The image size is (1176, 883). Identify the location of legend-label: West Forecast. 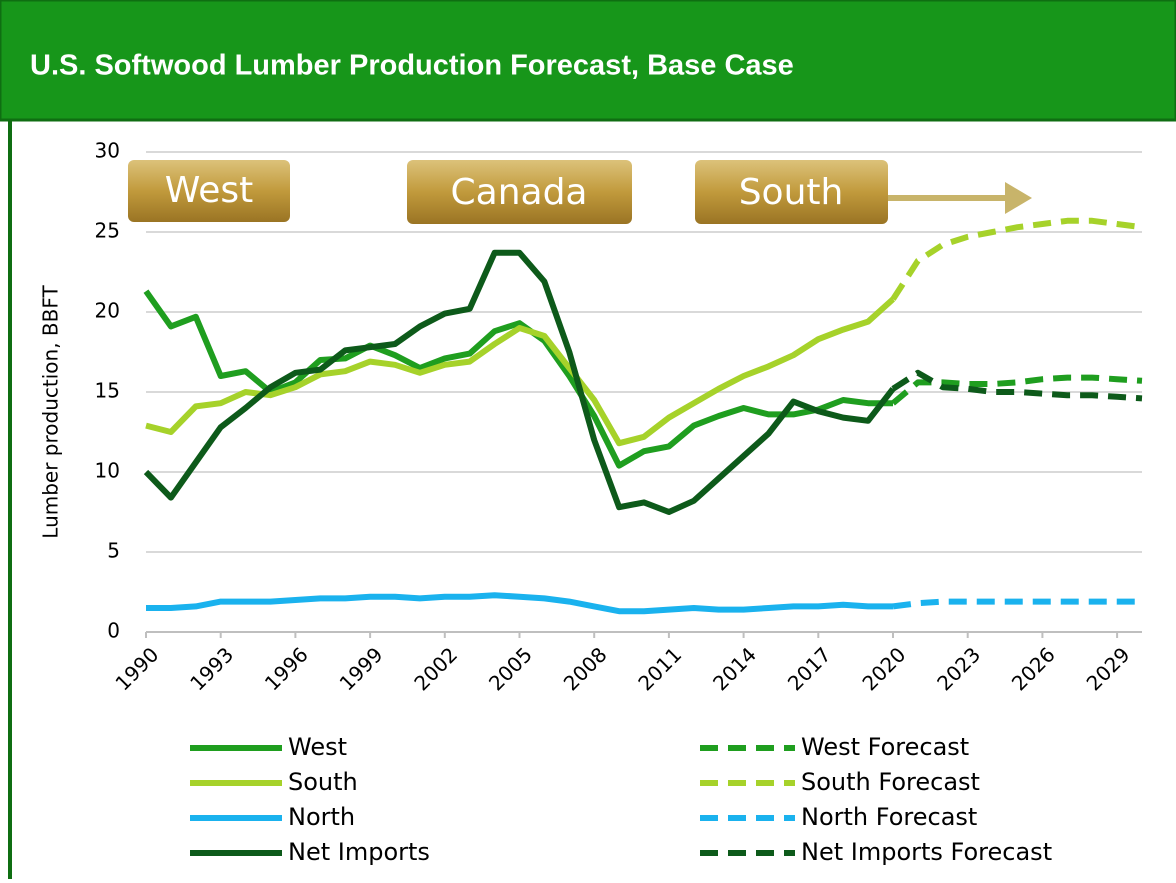
(885, 747).